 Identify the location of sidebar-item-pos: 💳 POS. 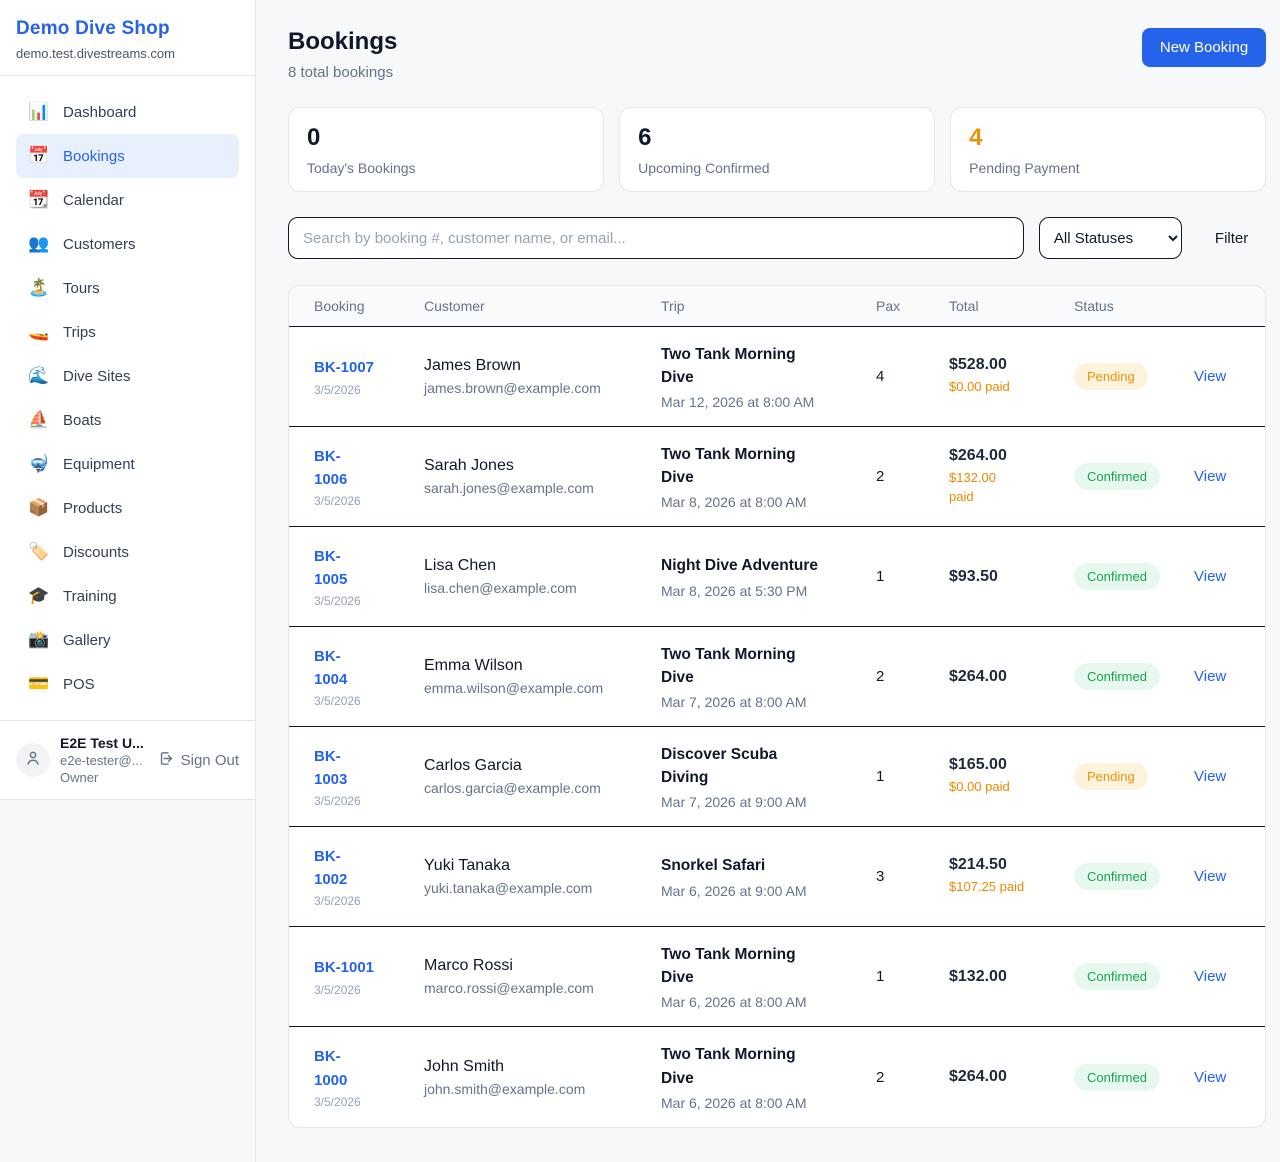
(127, 684).